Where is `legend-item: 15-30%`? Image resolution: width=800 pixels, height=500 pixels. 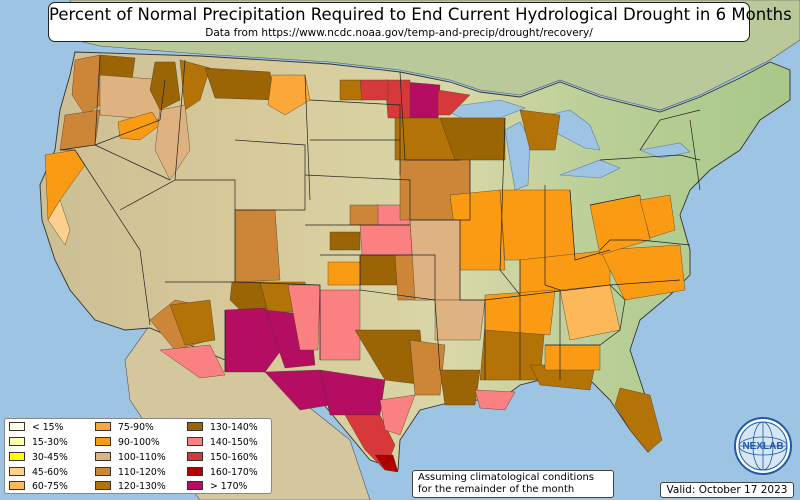 legend-item: 15-30% is located at coordinates (38, 443).